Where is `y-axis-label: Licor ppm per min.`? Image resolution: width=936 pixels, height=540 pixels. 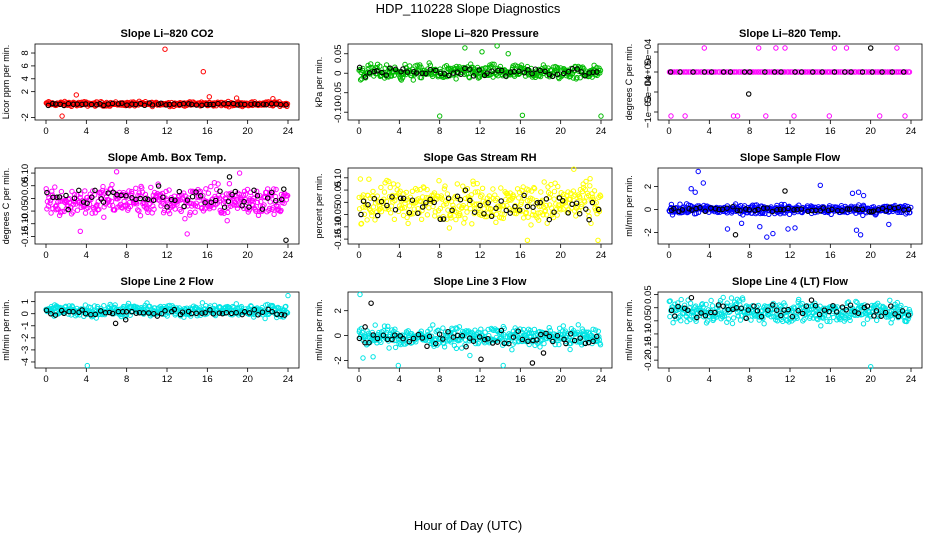 y-axis-label: Licor ppm per min. is located at coordinates (6, 82).